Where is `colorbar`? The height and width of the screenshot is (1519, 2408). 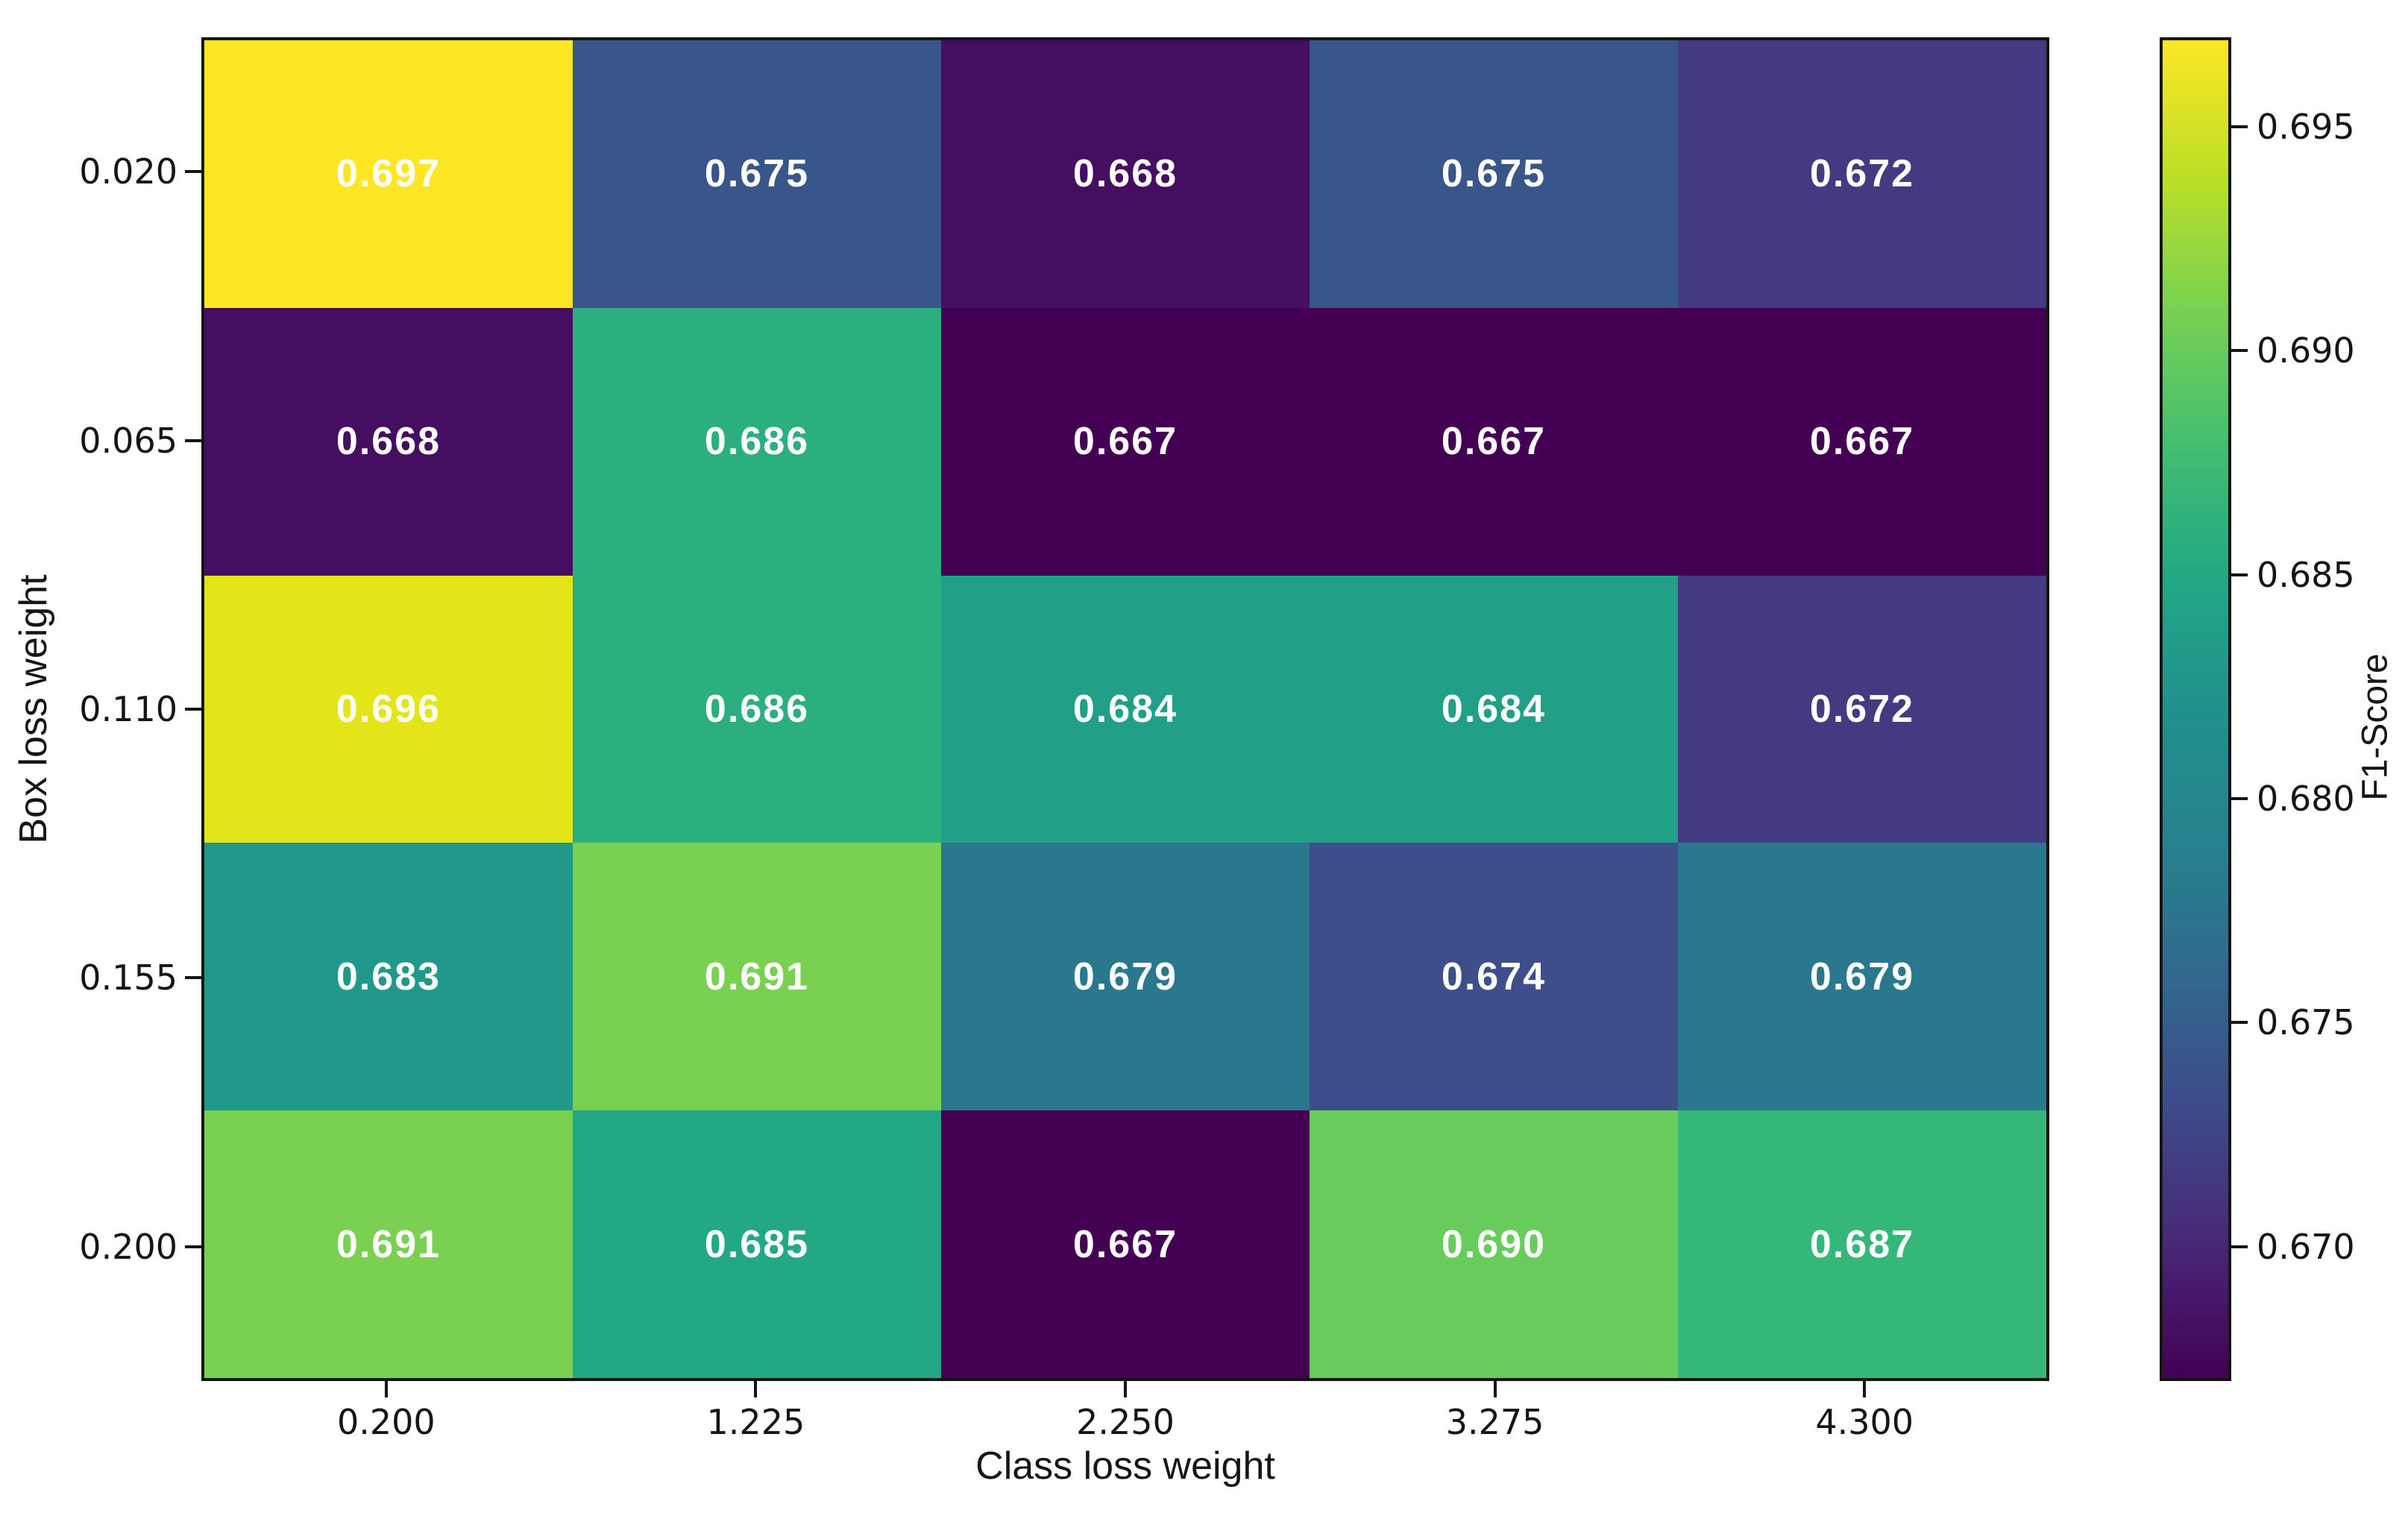
colorbar is located at coordinates (2195, 709).